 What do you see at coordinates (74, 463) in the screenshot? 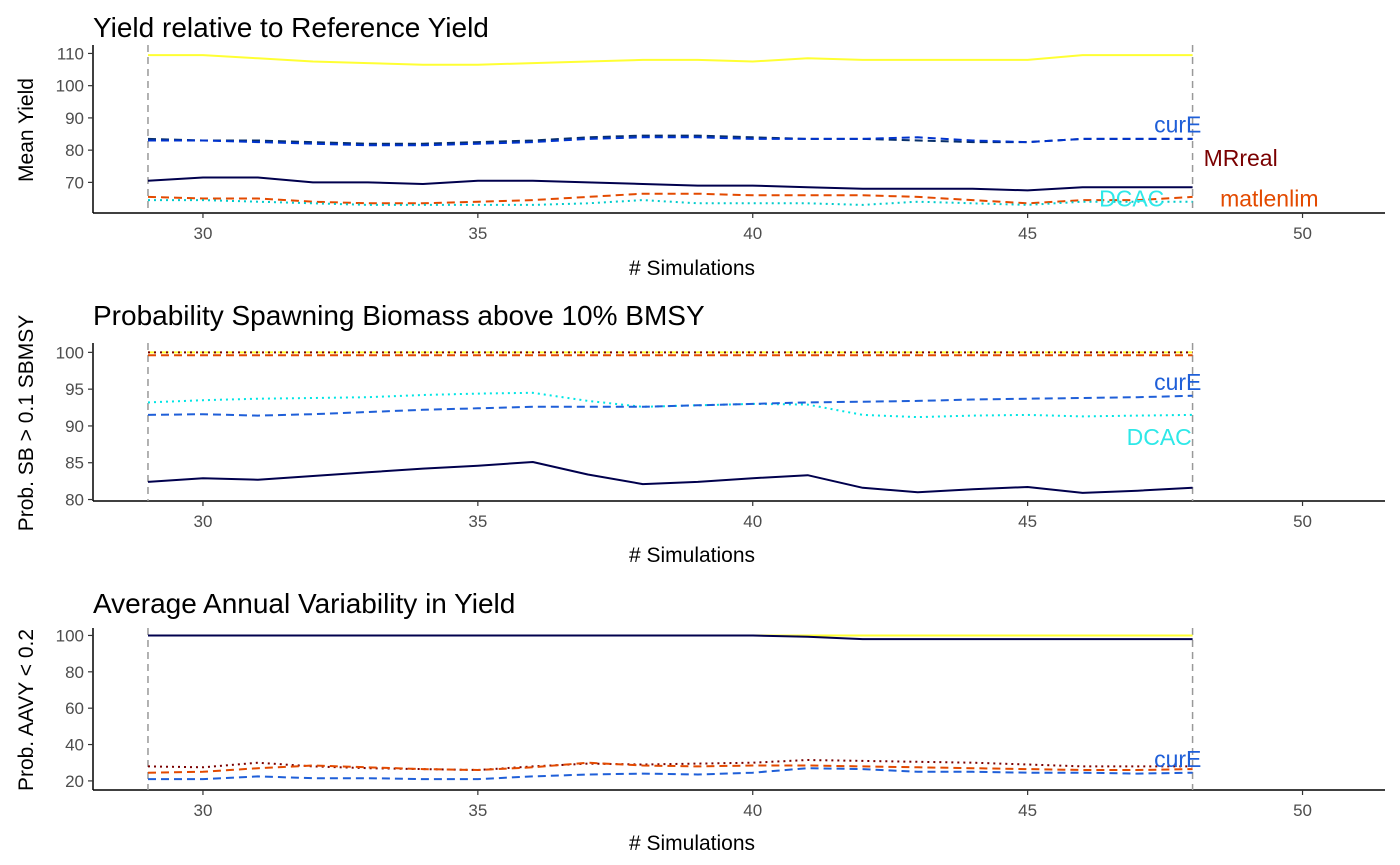
I see `y-tick-label: 85` at bounding box center [74, 463].